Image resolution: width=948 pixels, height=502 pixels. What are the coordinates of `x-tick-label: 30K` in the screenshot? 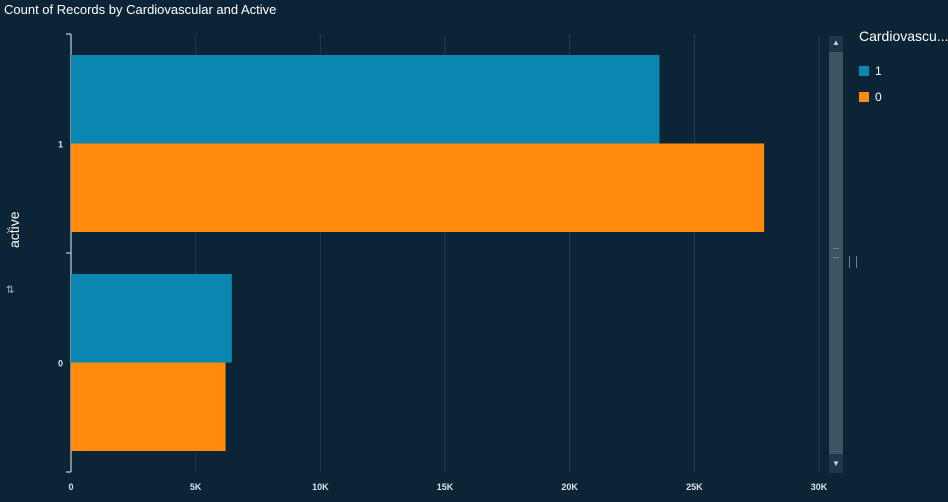 It's located at (819, 487).